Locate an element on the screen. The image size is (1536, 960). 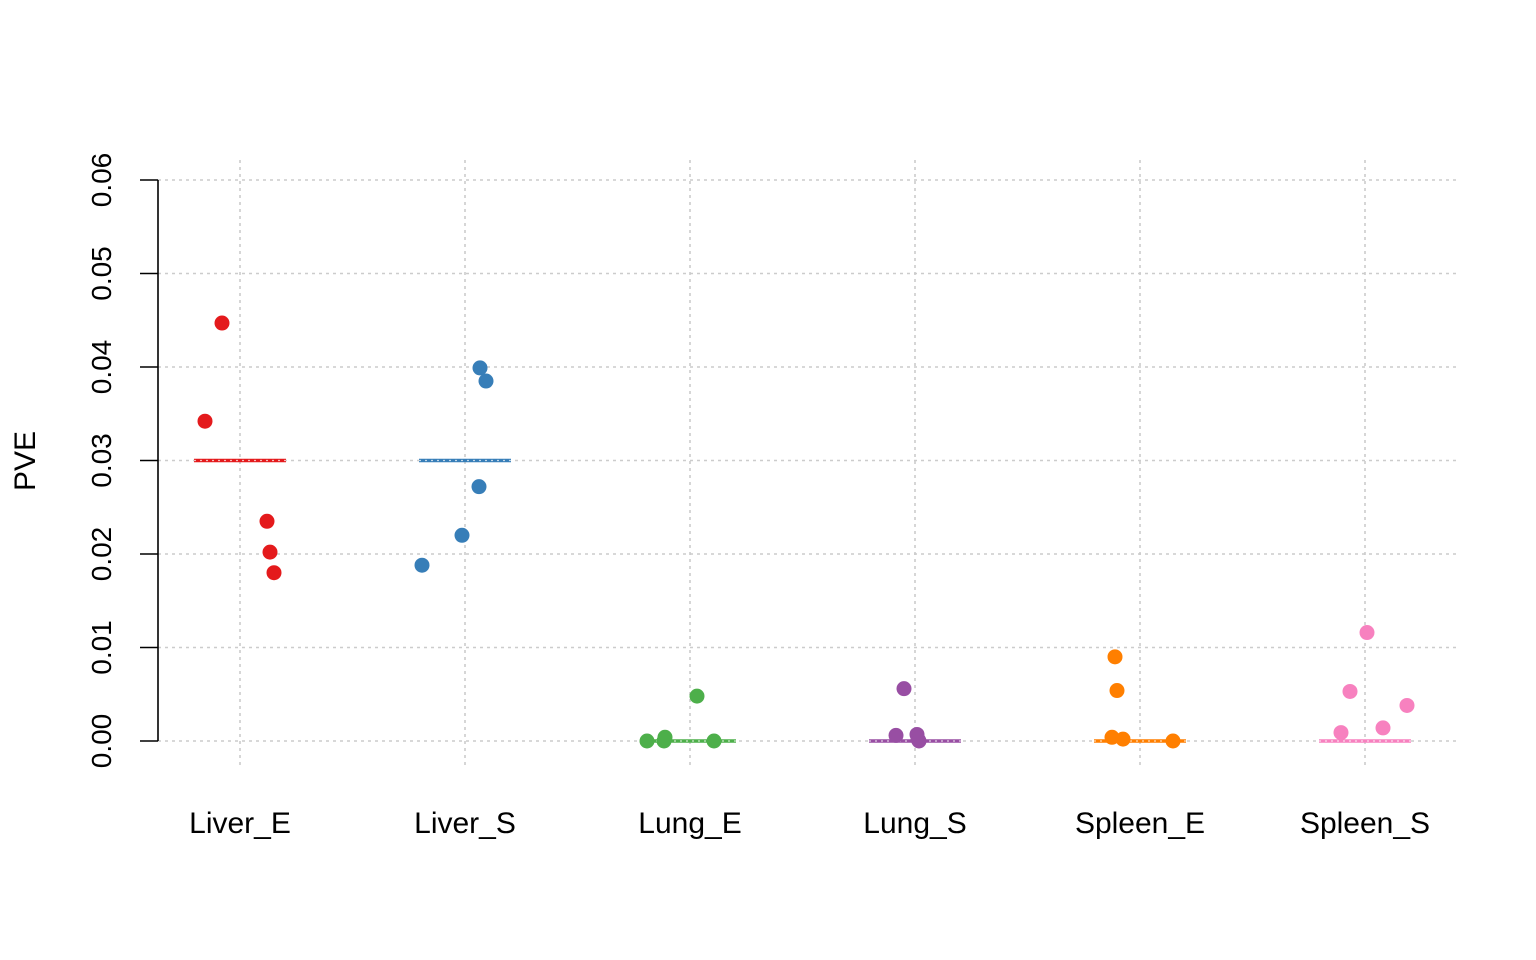
x-tick-label: Spleen_S is located at coordinates (1365, 823).